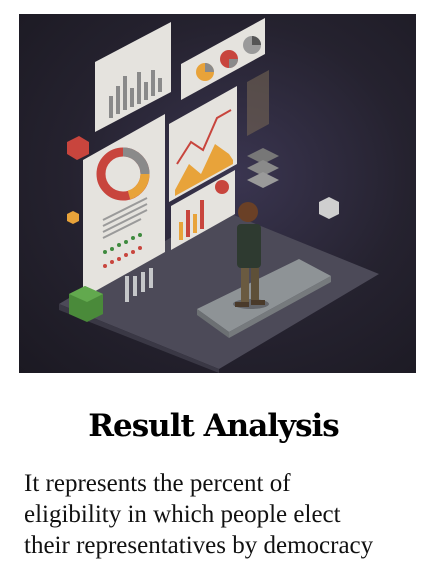 This screenshot has width=444, height=583. I want to click on bar-chart-panel, so click(133, 77).